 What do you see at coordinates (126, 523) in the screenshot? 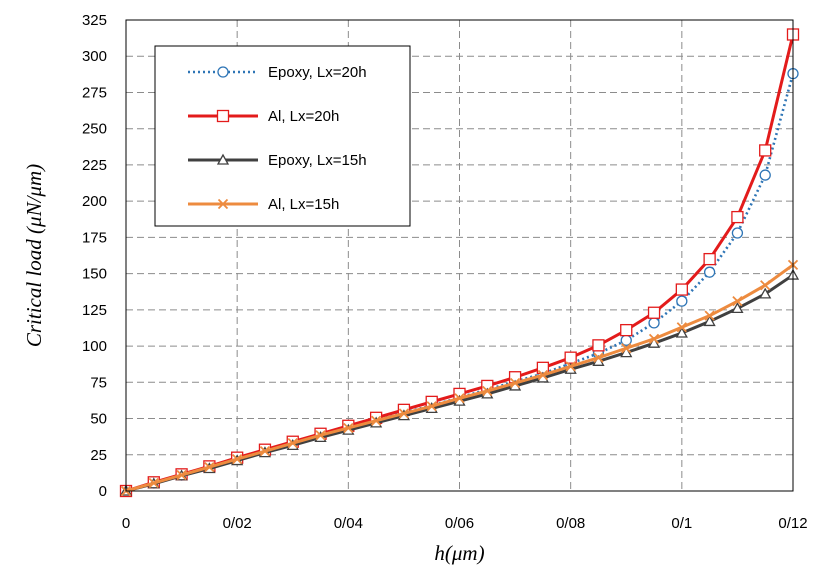
I see `x-tick-label: 0` at bounding box center [126, 523].